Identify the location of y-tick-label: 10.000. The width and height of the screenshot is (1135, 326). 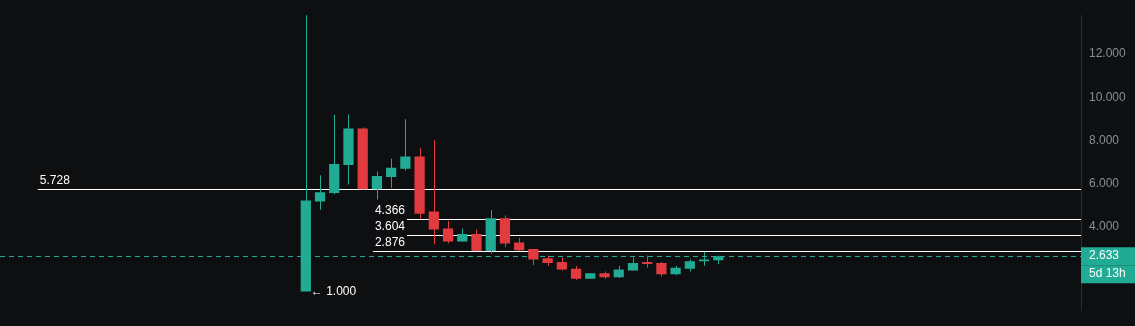
(1108, 96).